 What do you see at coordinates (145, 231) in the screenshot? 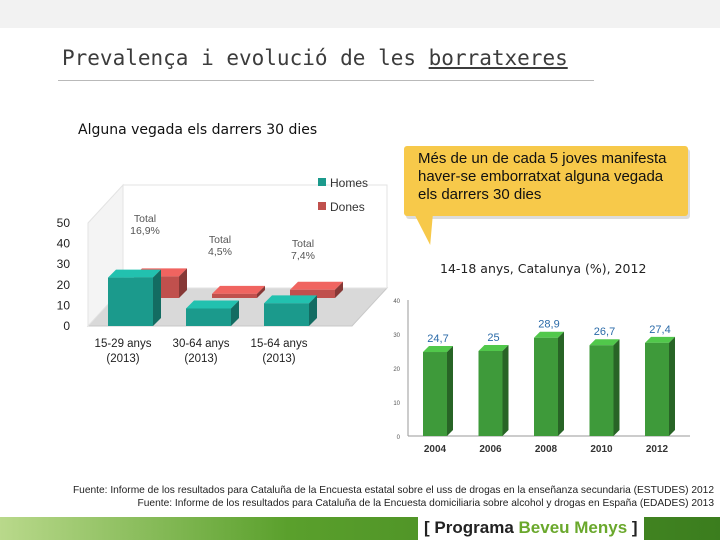
I see `total-value: 16,9%` at bounding box center [145, 231].